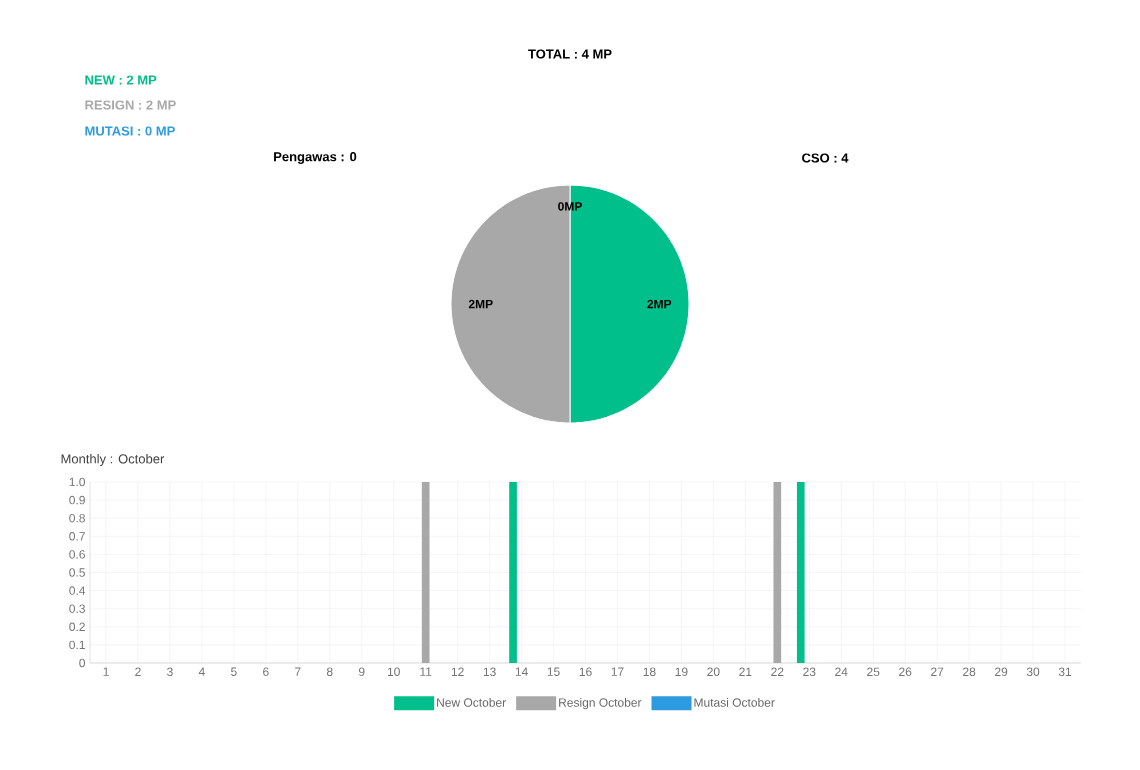 The height and width of the screenshot is (770, 1140). Describe the element at coordinates (777, 671) in the screenshot. I see `x-tick-label: 22` at that location.